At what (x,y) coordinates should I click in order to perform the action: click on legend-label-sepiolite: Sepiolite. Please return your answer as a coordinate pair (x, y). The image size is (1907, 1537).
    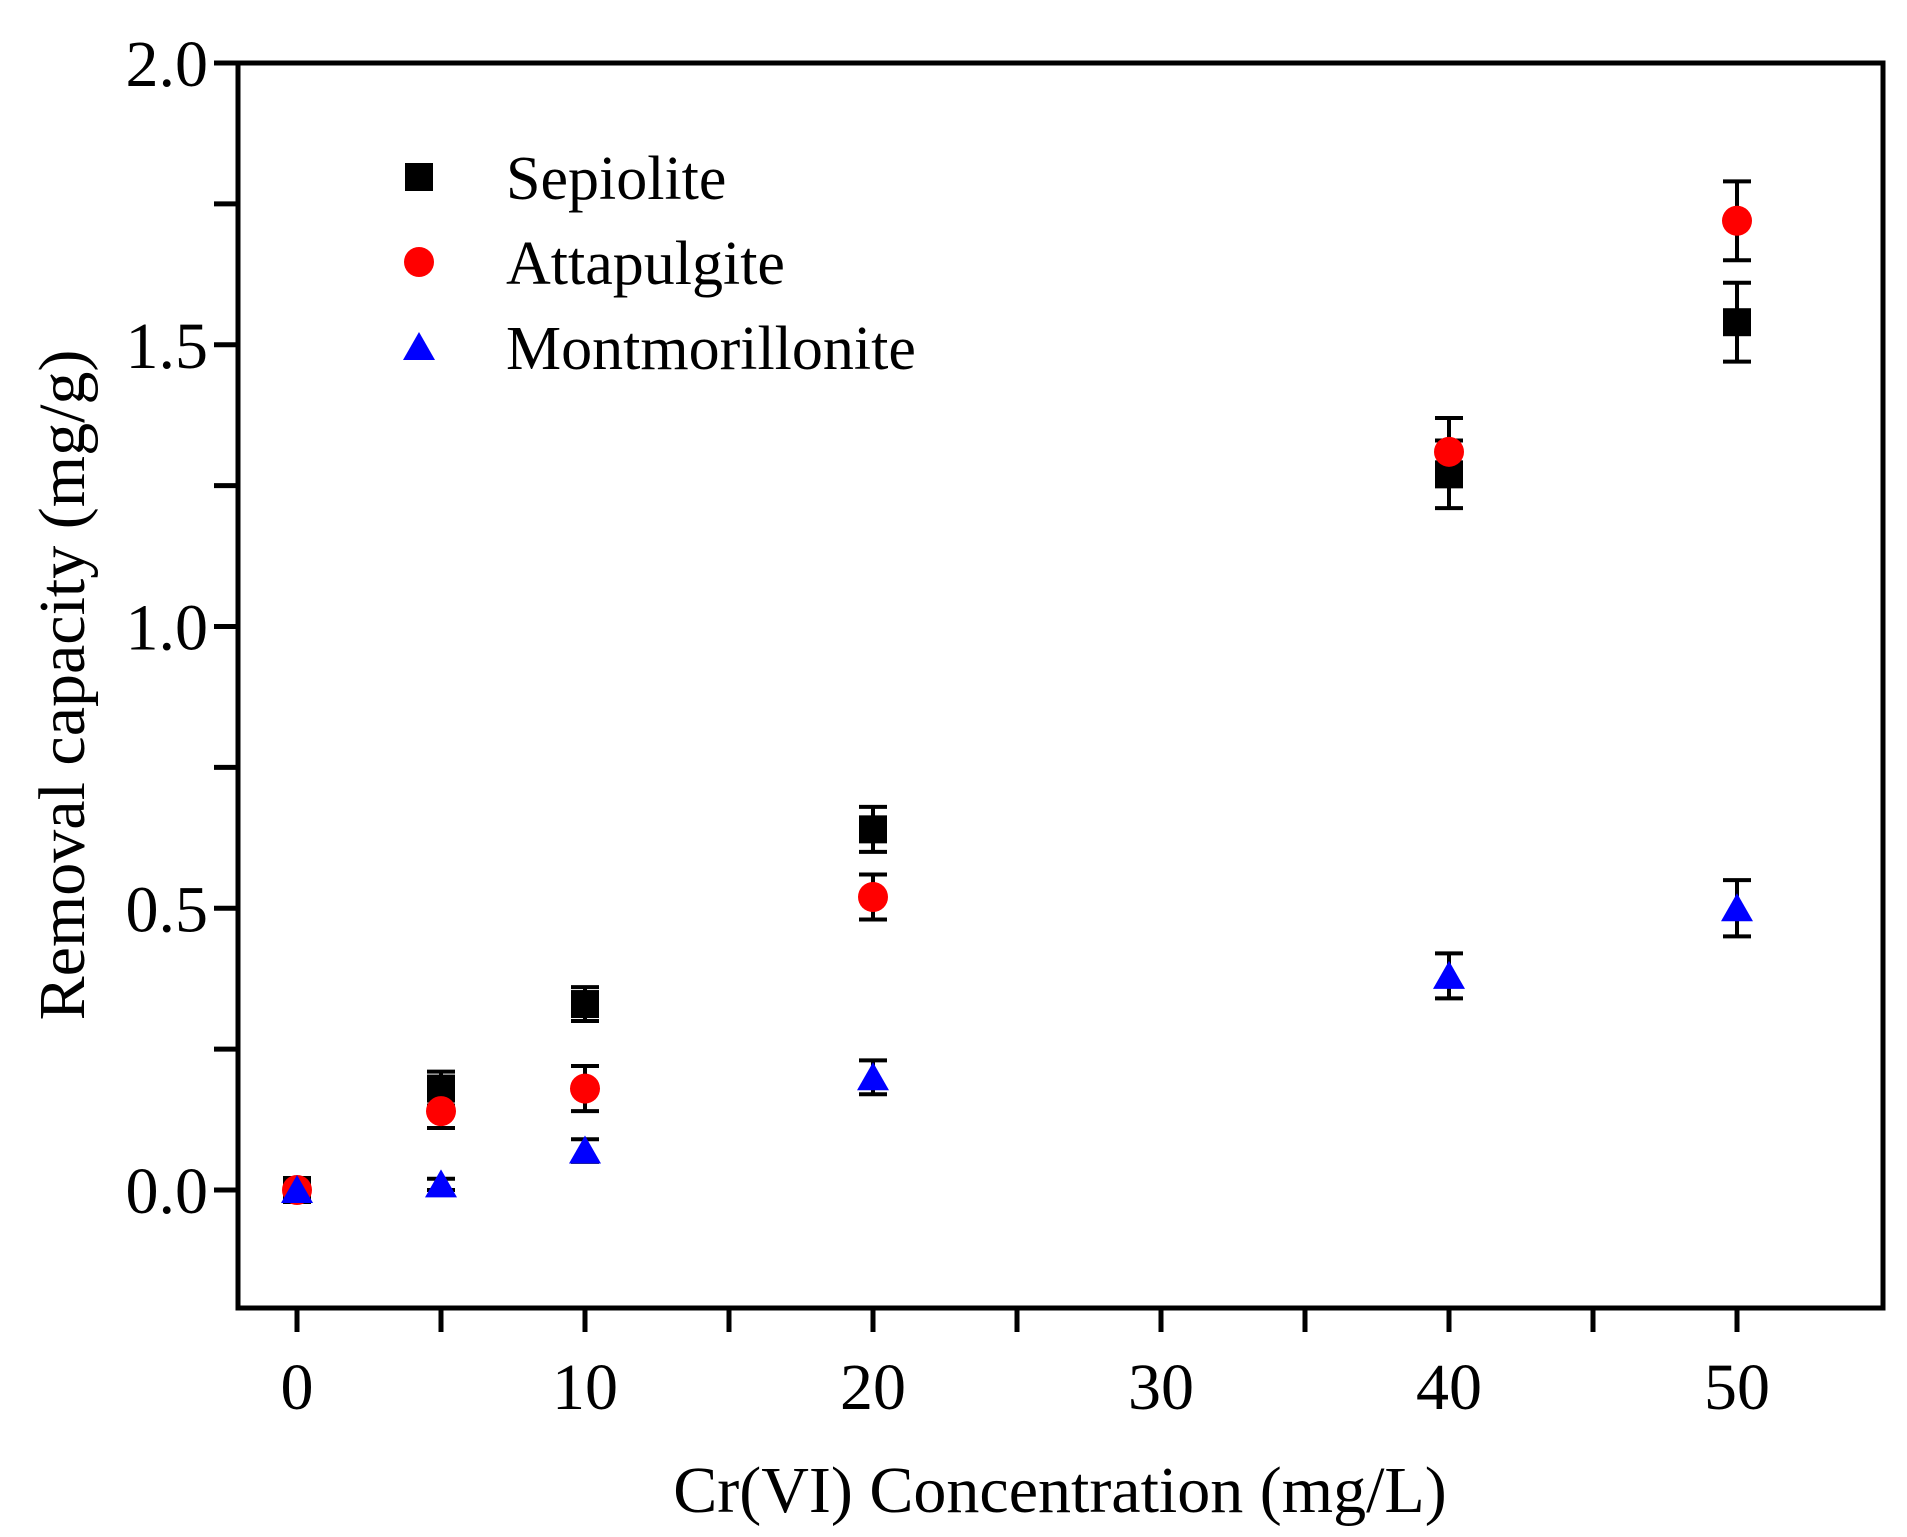
    Looking at the image, I should click on (616, 179).